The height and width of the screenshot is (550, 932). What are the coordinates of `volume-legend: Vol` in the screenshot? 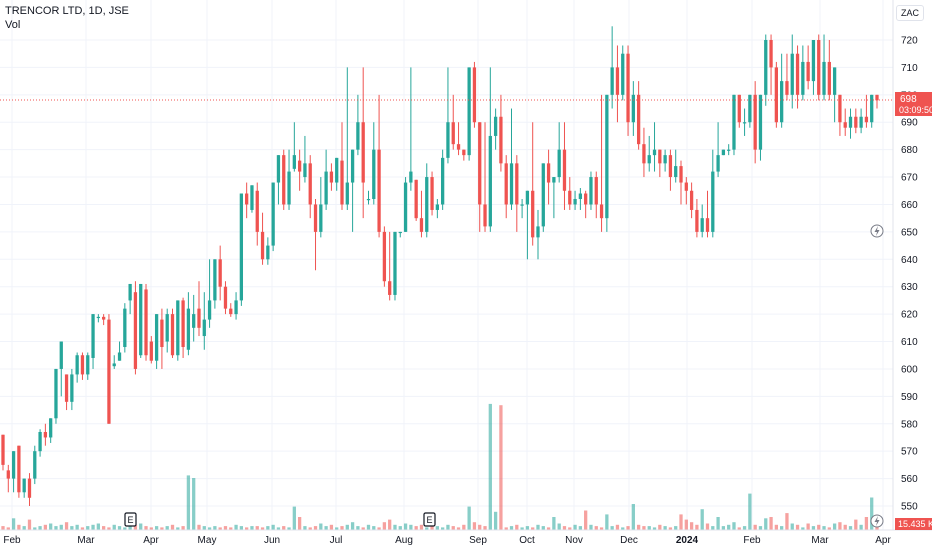 It's located at (13, 25).